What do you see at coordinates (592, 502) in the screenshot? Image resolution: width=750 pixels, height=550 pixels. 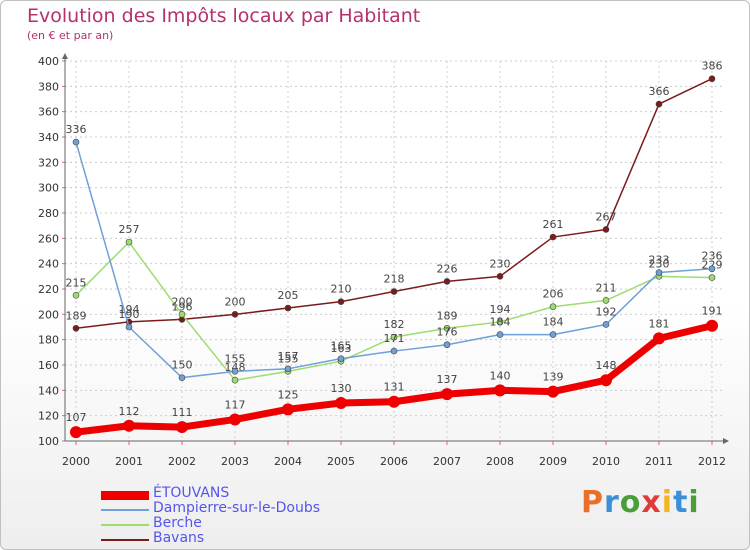 I see `logo-letter: P` at bounding box center [592, 502].